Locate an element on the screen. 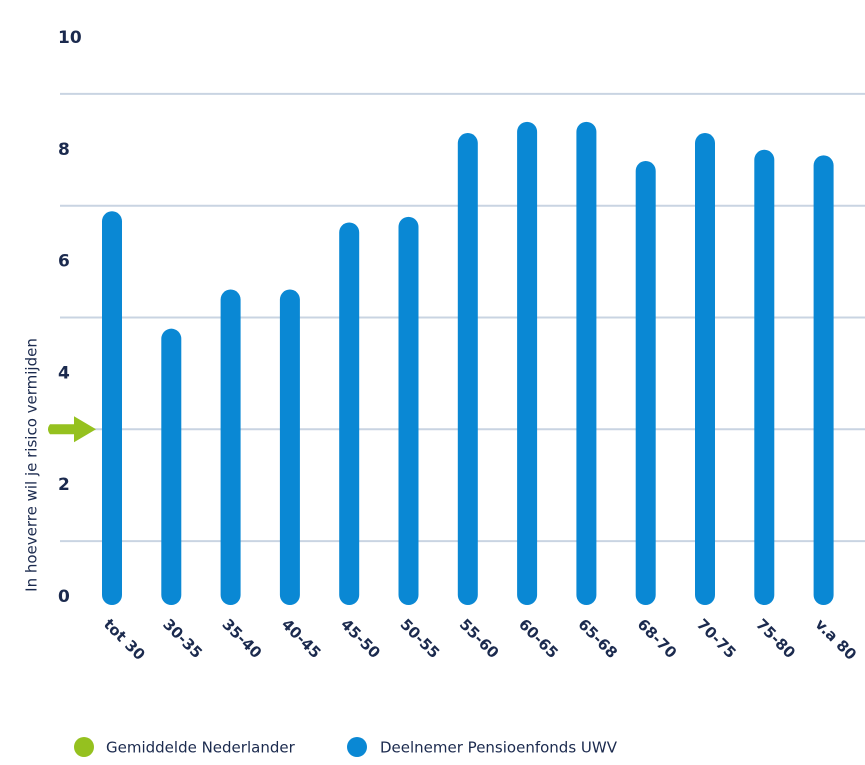 The width and height of the screenshot is (865, 765). y-axis-title: In hoeverre wil je risico vermijden is located at coordinates (32, 465).